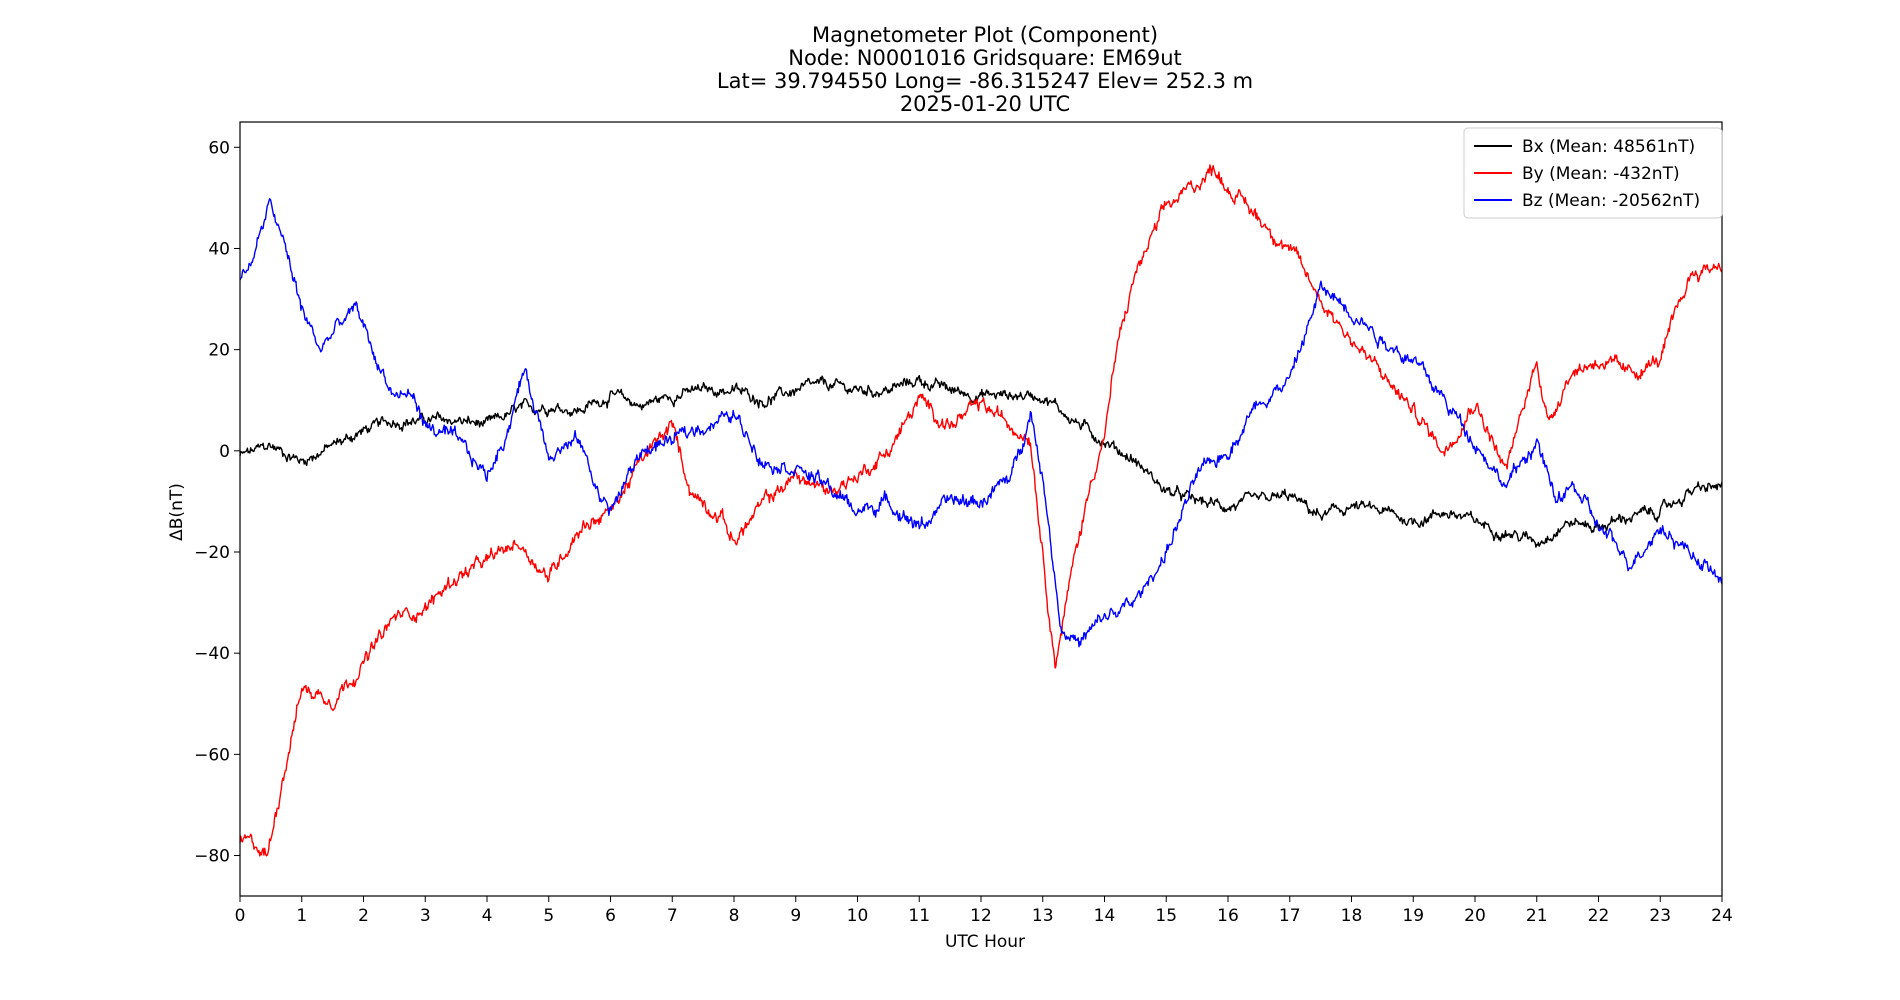 This screenshot has height=1000, width=1900. I want to click on x-tick-label: 0, so click(240, 916).